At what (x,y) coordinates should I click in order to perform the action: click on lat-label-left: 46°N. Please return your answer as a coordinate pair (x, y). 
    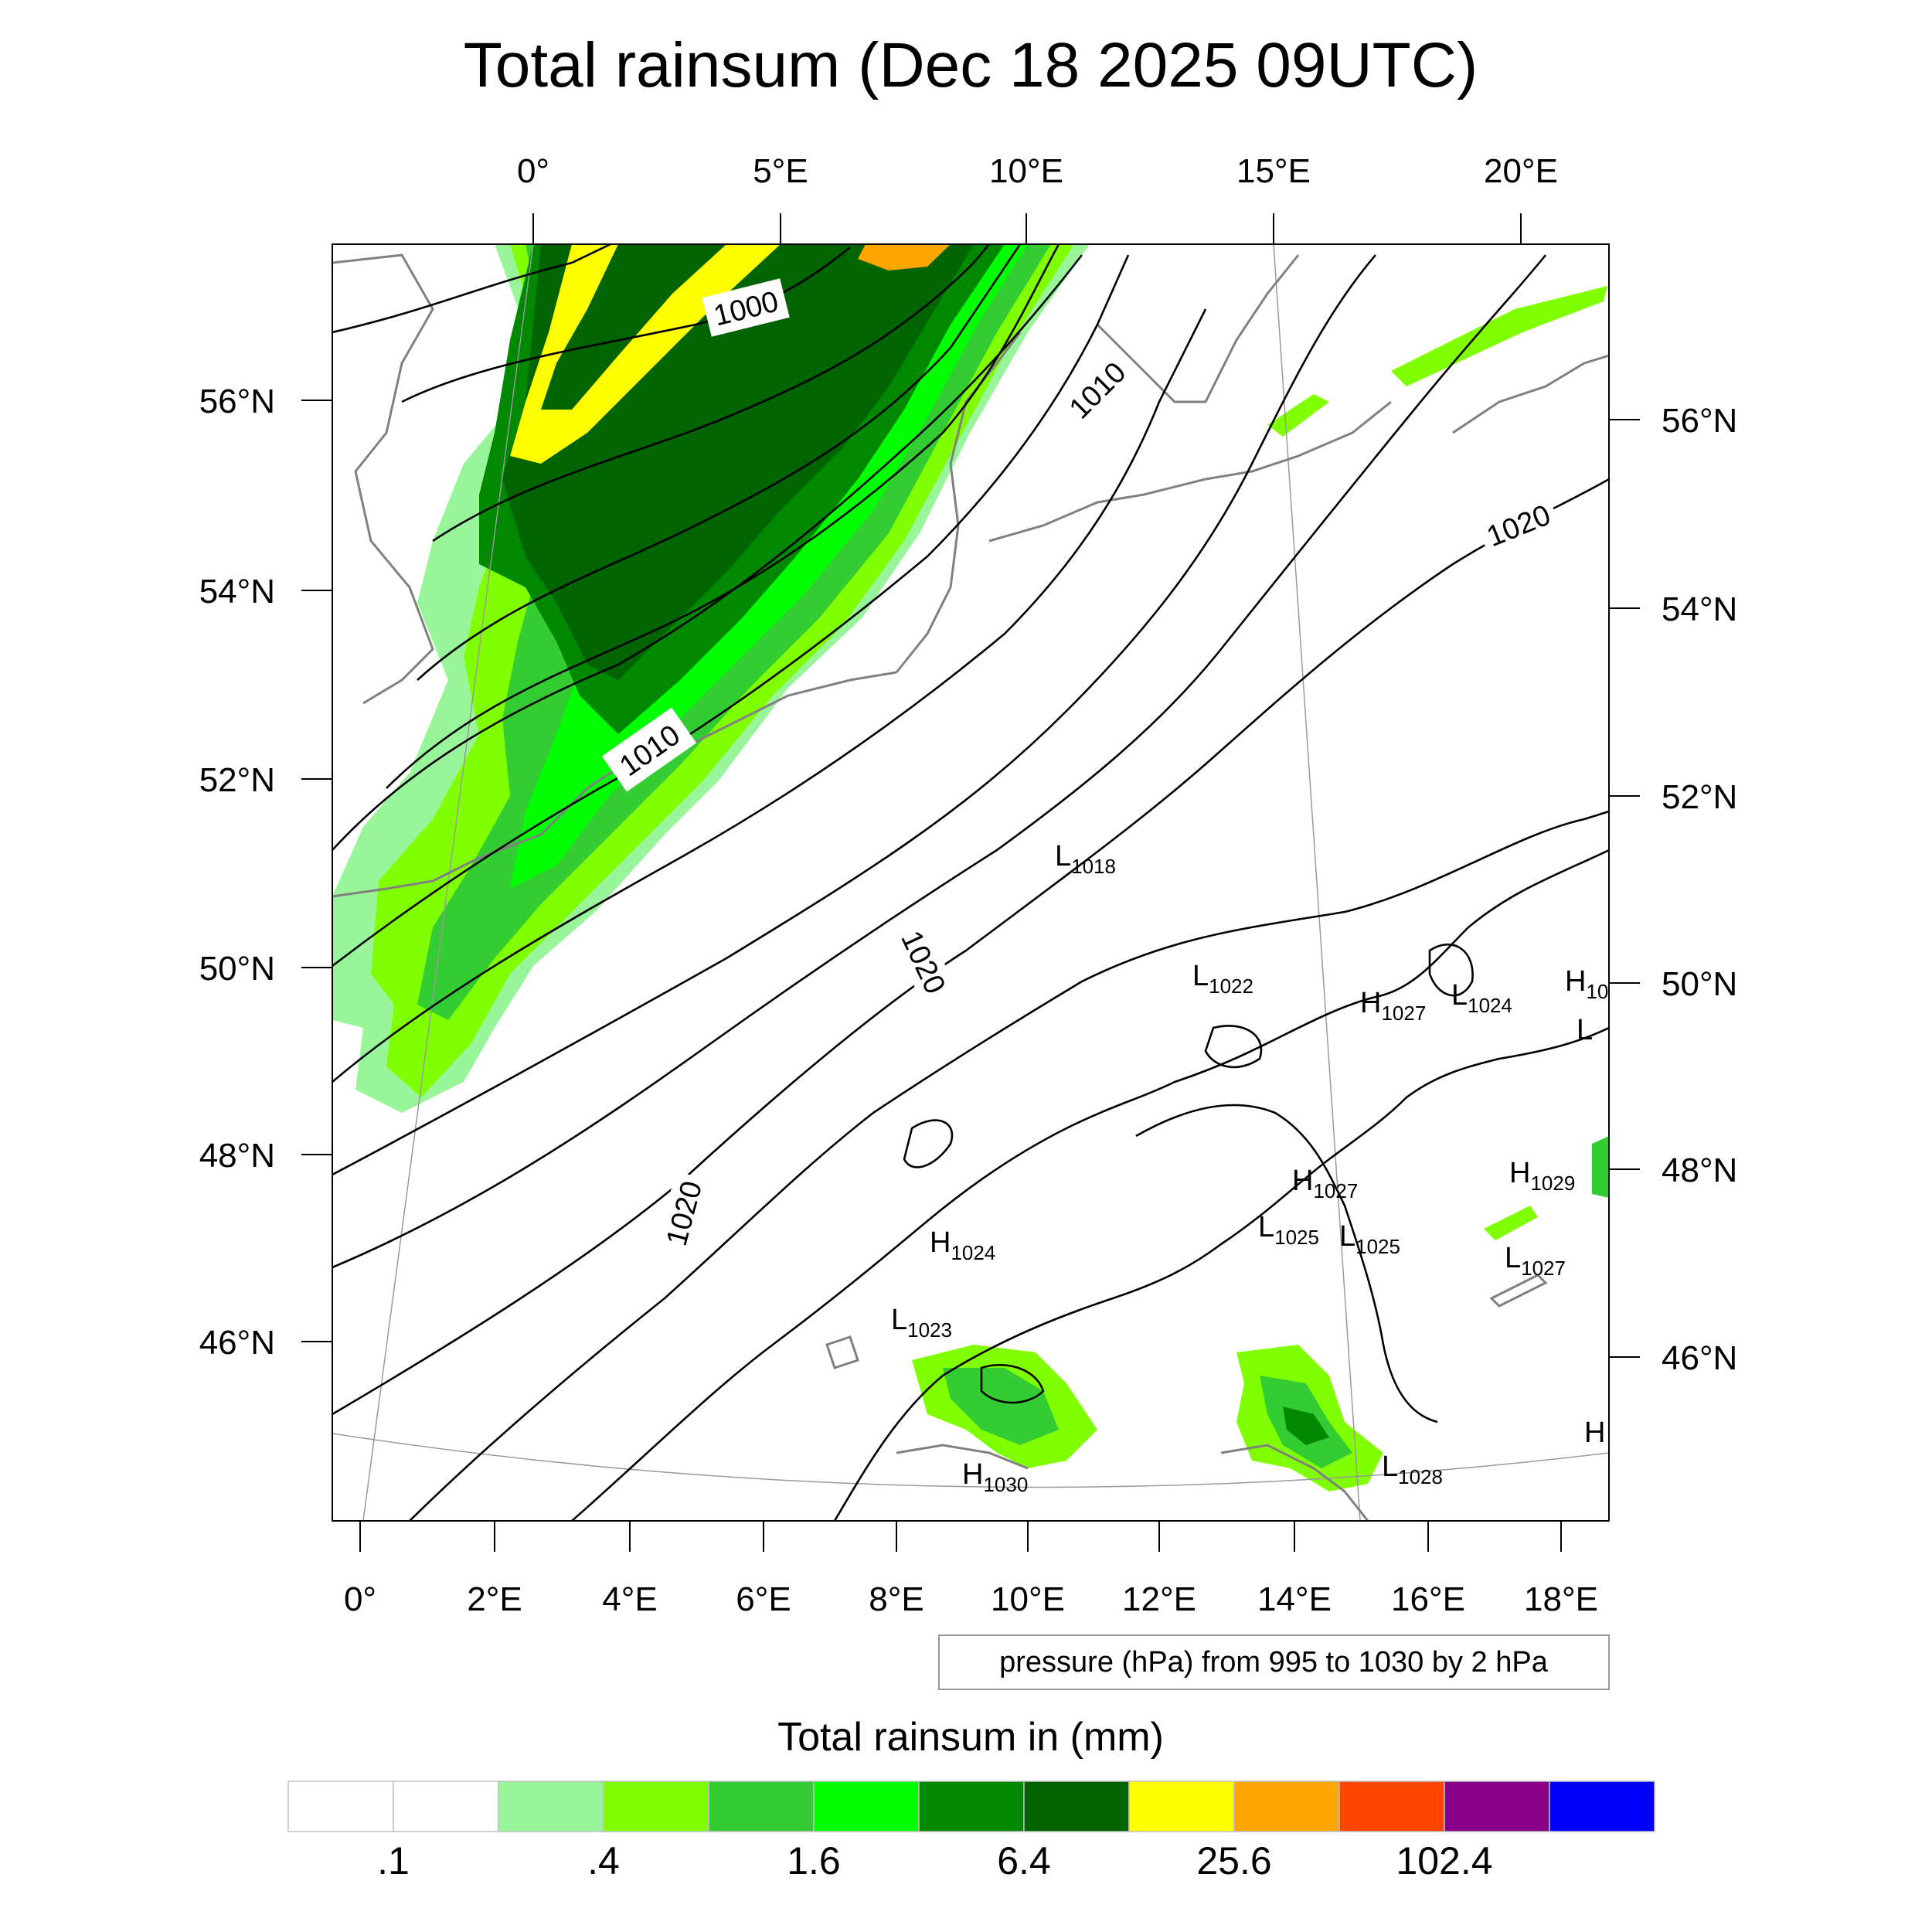
    Looking at the image, I should click on (237, 1343).